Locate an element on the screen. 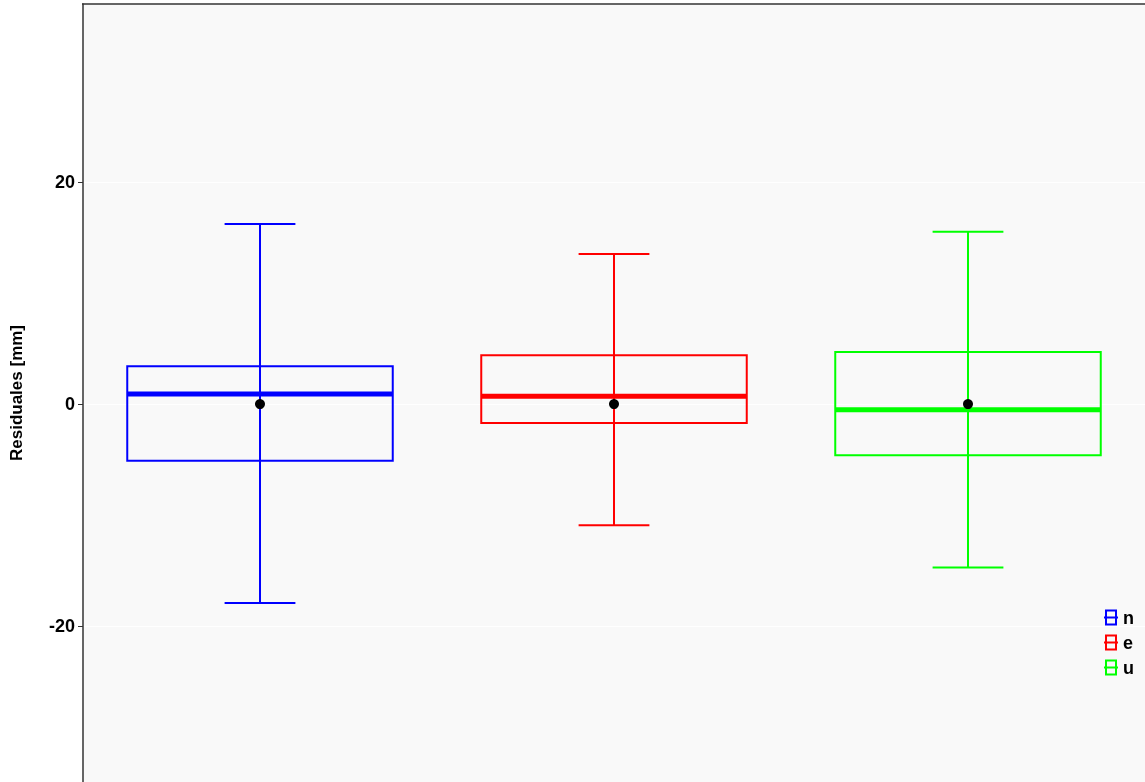 This screenshot has height=782, width=1145. y-tick-label: 20 is located at coordinates (64, 181).